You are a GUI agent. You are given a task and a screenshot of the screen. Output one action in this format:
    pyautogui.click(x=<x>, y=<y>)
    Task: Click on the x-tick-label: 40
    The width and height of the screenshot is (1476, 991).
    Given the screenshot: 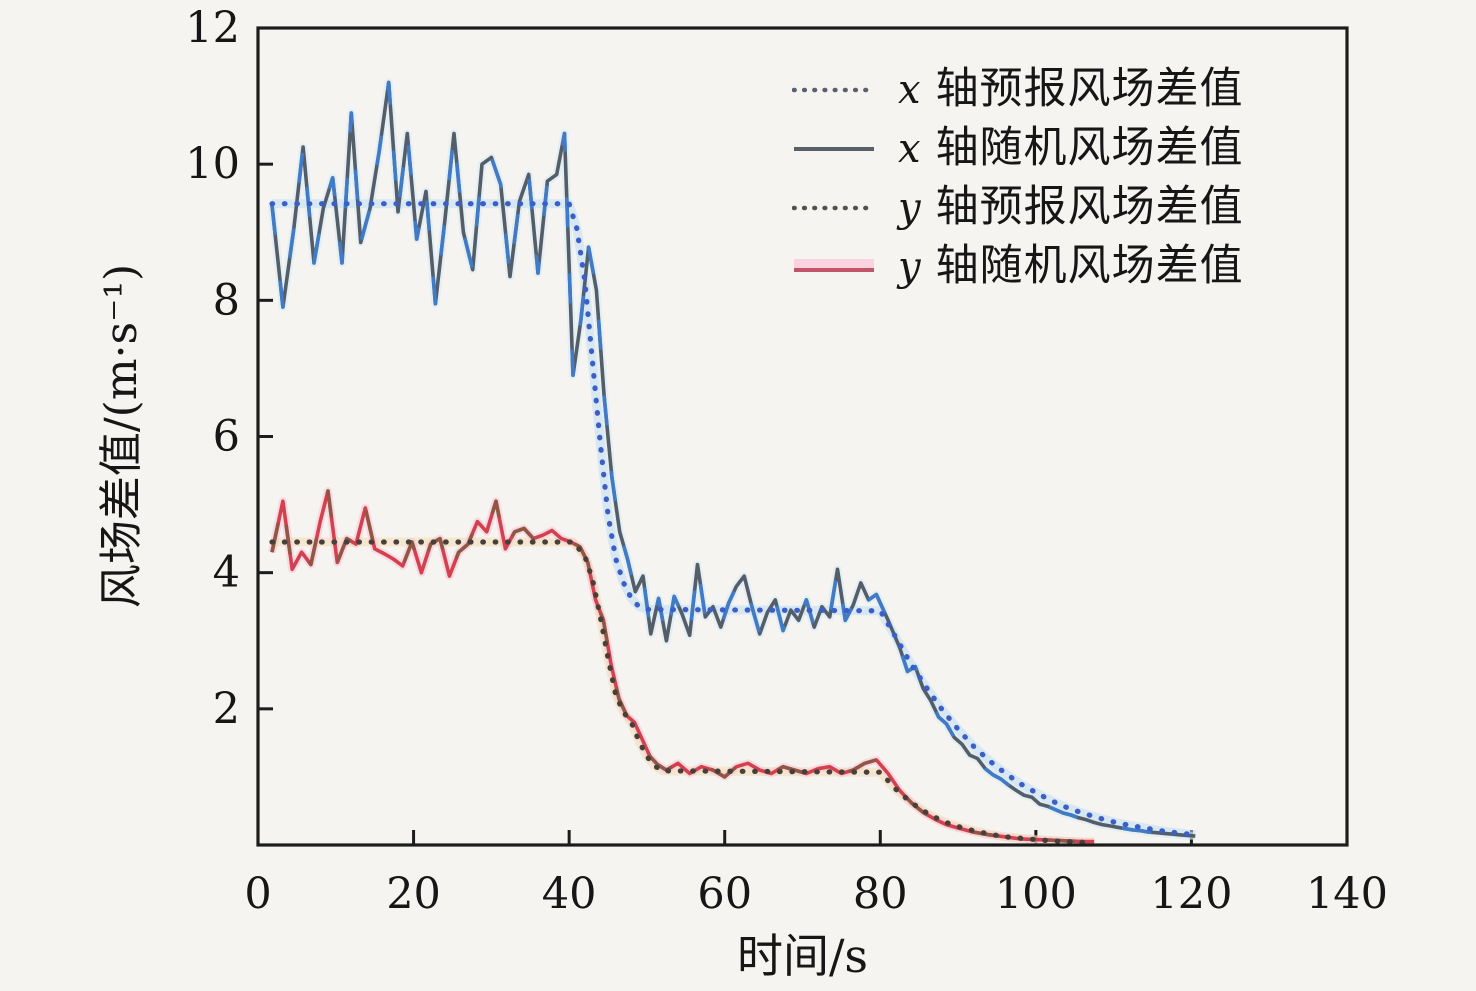 What is the action you would take?
    pyautogui.click(x=569, y=894)
    